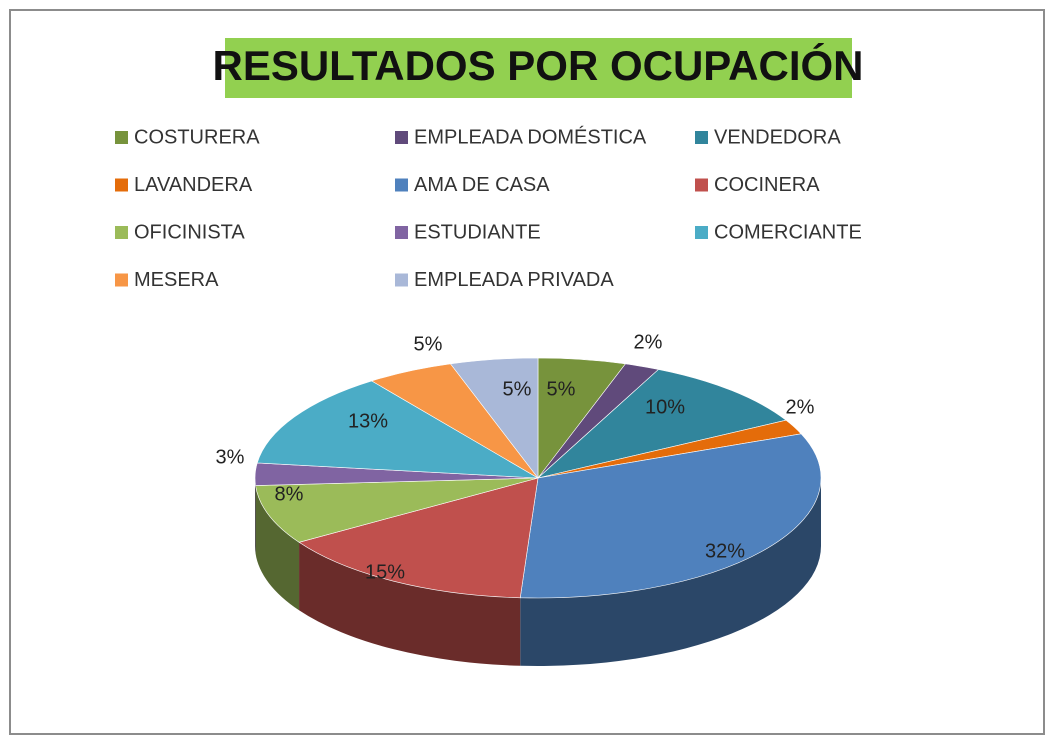 Image resolution: width=1054 pixels, height=744 pixels. I want to click on legend-label: ESTUDIANTE, so click(477, 232).